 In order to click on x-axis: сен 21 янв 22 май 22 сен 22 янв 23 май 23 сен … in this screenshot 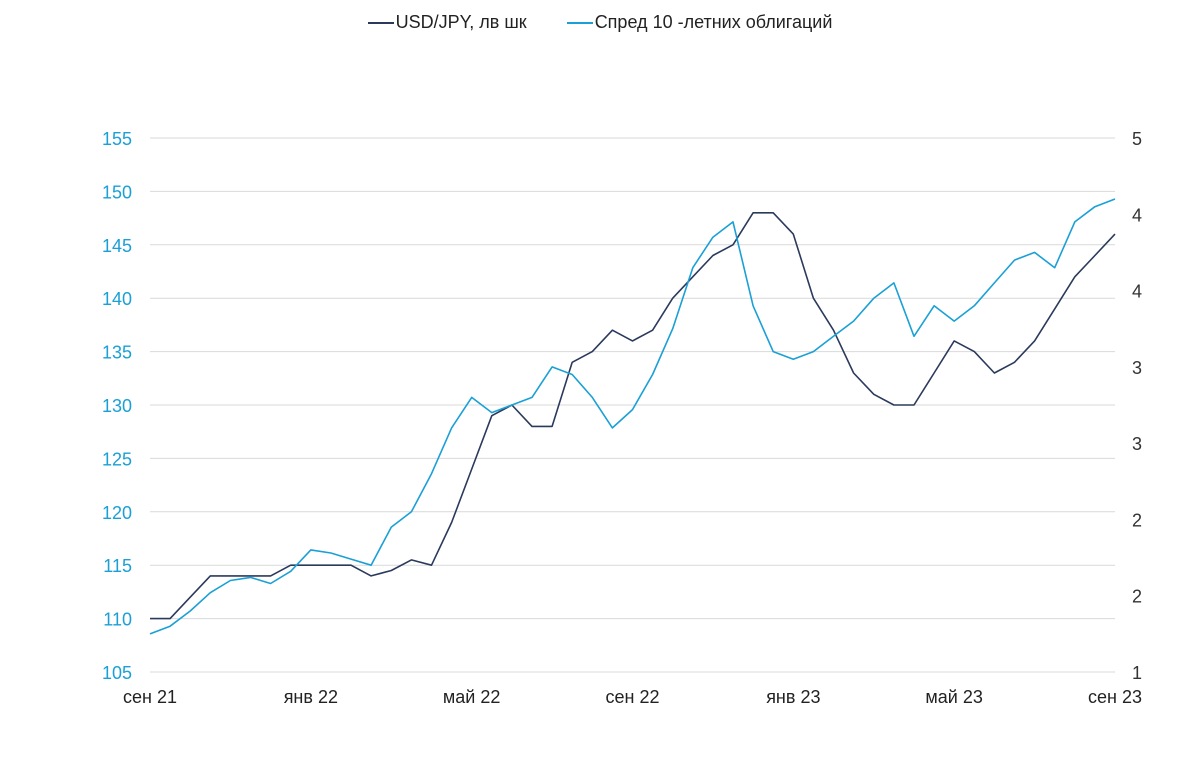, I will do `click(632, 697)`.